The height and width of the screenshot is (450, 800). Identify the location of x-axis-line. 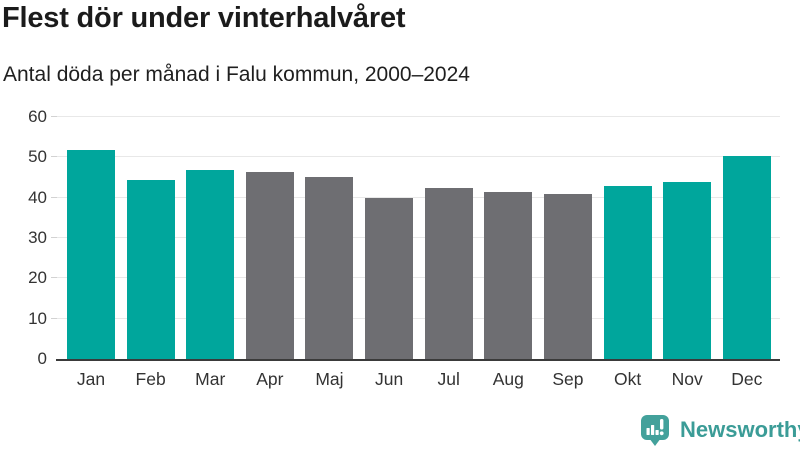
(418, 360).